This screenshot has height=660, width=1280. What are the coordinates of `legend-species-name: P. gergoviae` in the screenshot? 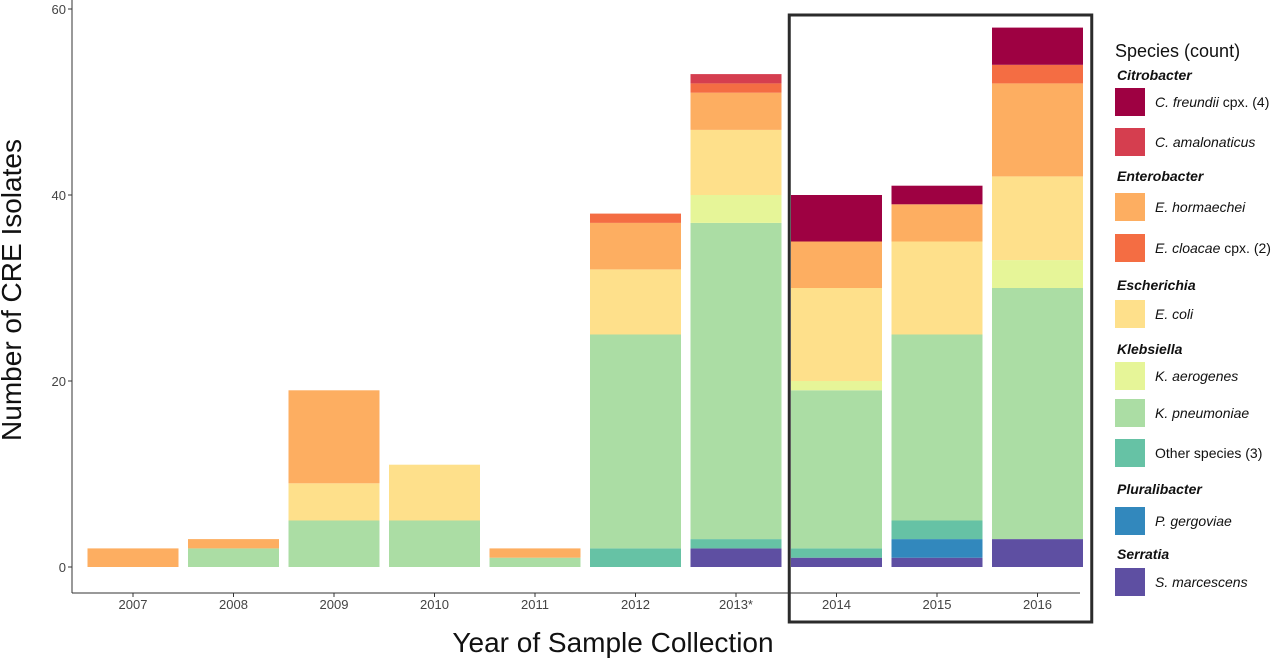 It's located at (1193, 521).